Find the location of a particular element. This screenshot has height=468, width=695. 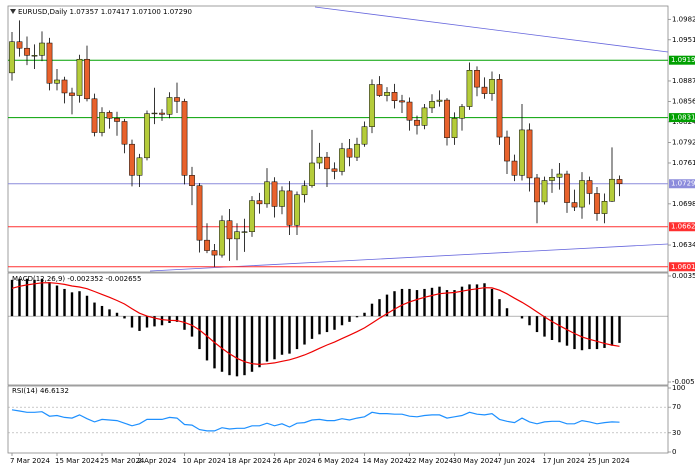

x-tick-label: 25 Mar 2024 is located at coordinates (122, 461).